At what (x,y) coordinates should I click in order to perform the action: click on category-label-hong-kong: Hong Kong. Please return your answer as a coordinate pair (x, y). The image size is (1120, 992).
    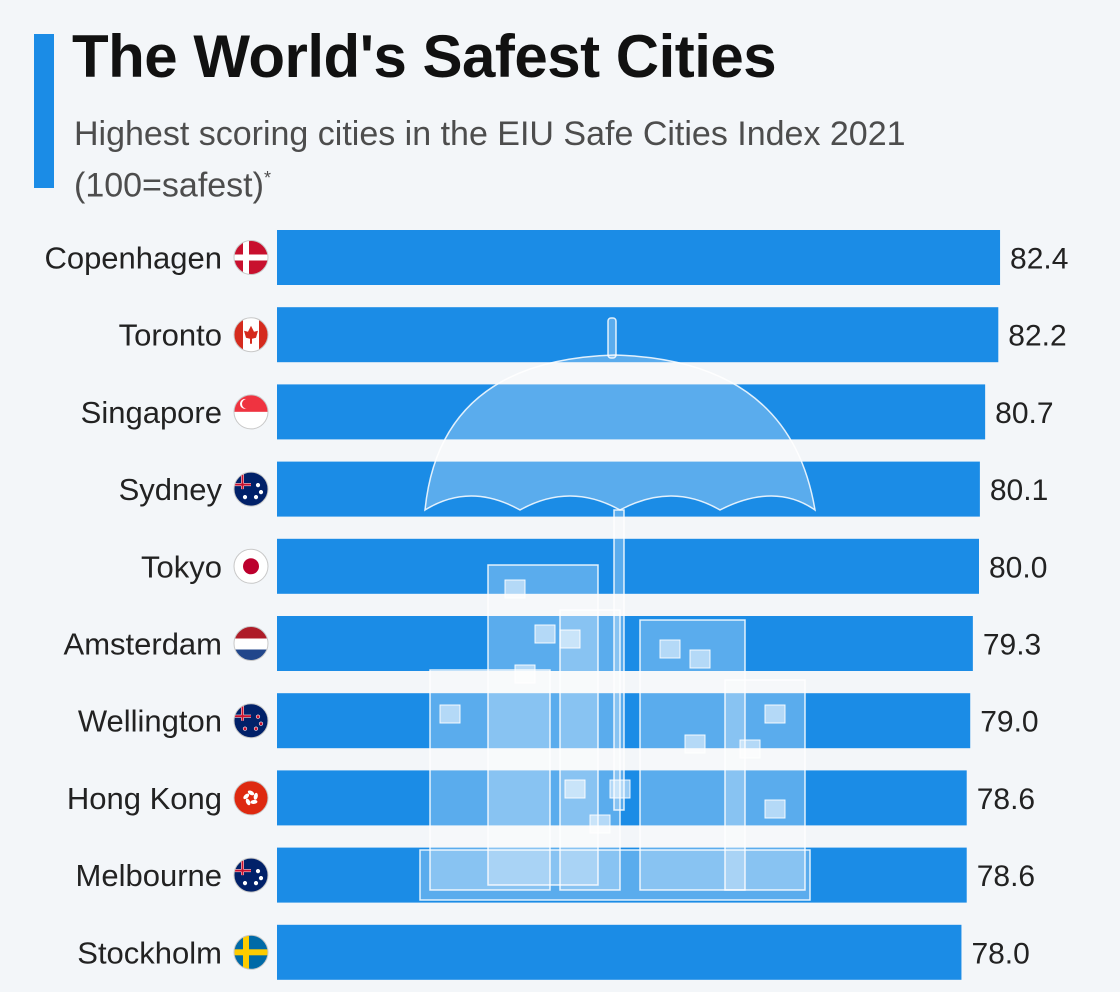
    Looking at the image, I should click on (144, 798).